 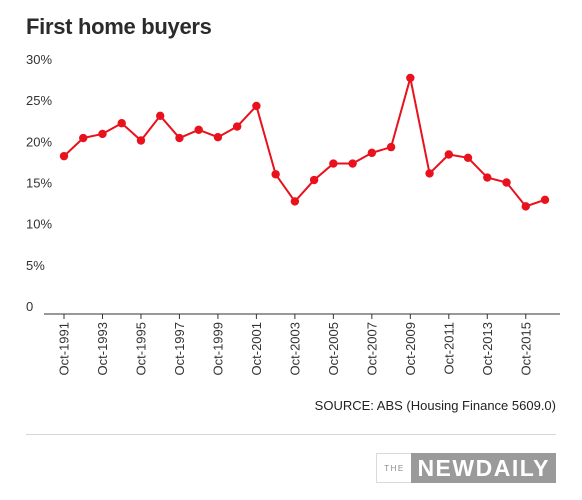 I want to click on chart-title: First home buyers, so click(x=119, y=26).